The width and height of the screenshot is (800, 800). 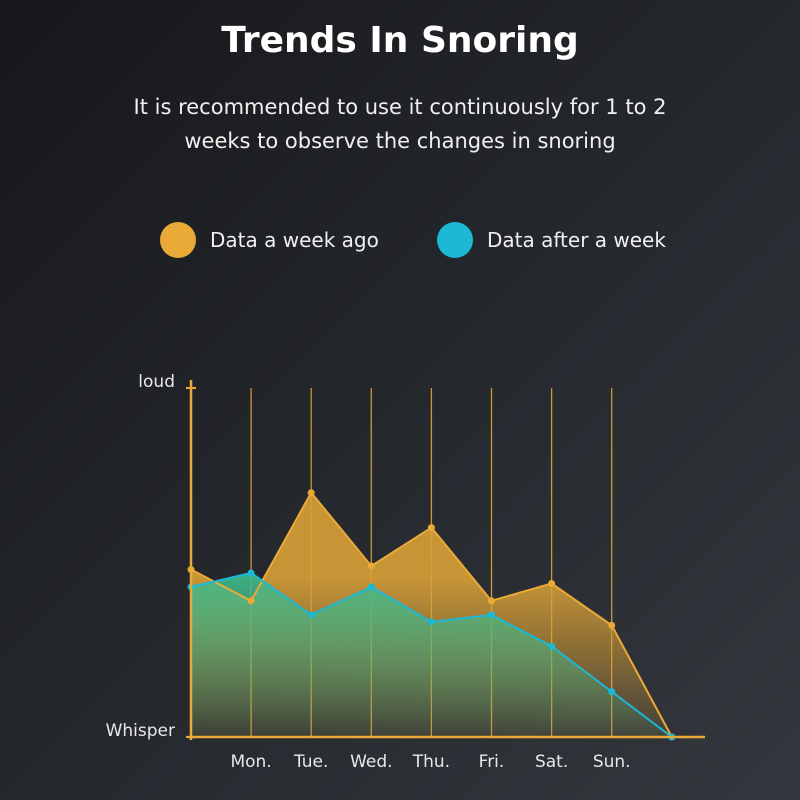 What do you see at coordinates (310, 762) in the screenshot?
I see `x-tick-label: Tue.` at bounding box center [310, 762].